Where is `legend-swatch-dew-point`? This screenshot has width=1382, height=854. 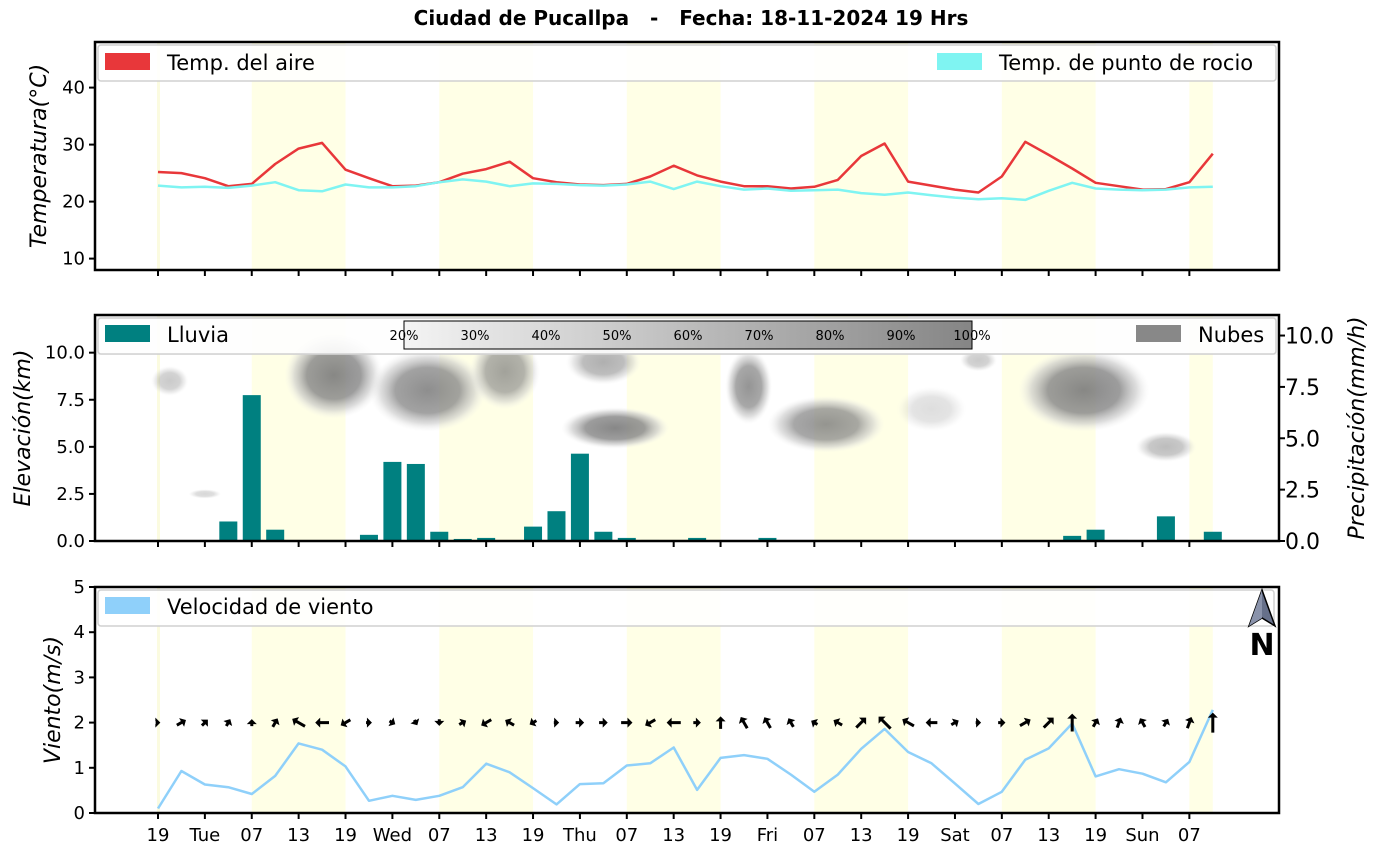 legend-swatch-dew-point is located at coordinates (959, 61).